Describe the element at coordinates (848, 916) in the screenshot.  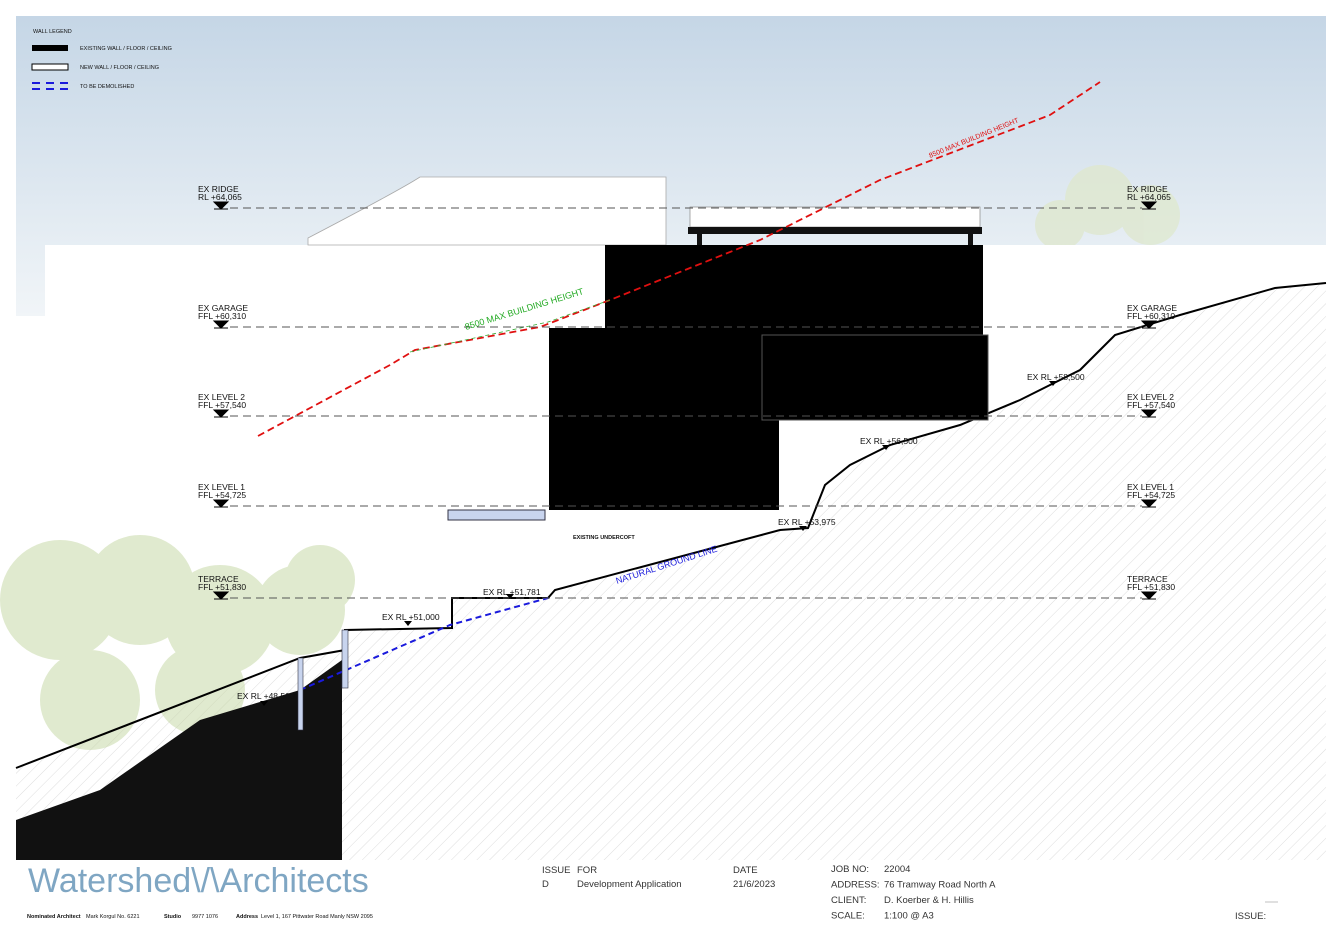
I see `job-label: SCALE:` at that location.